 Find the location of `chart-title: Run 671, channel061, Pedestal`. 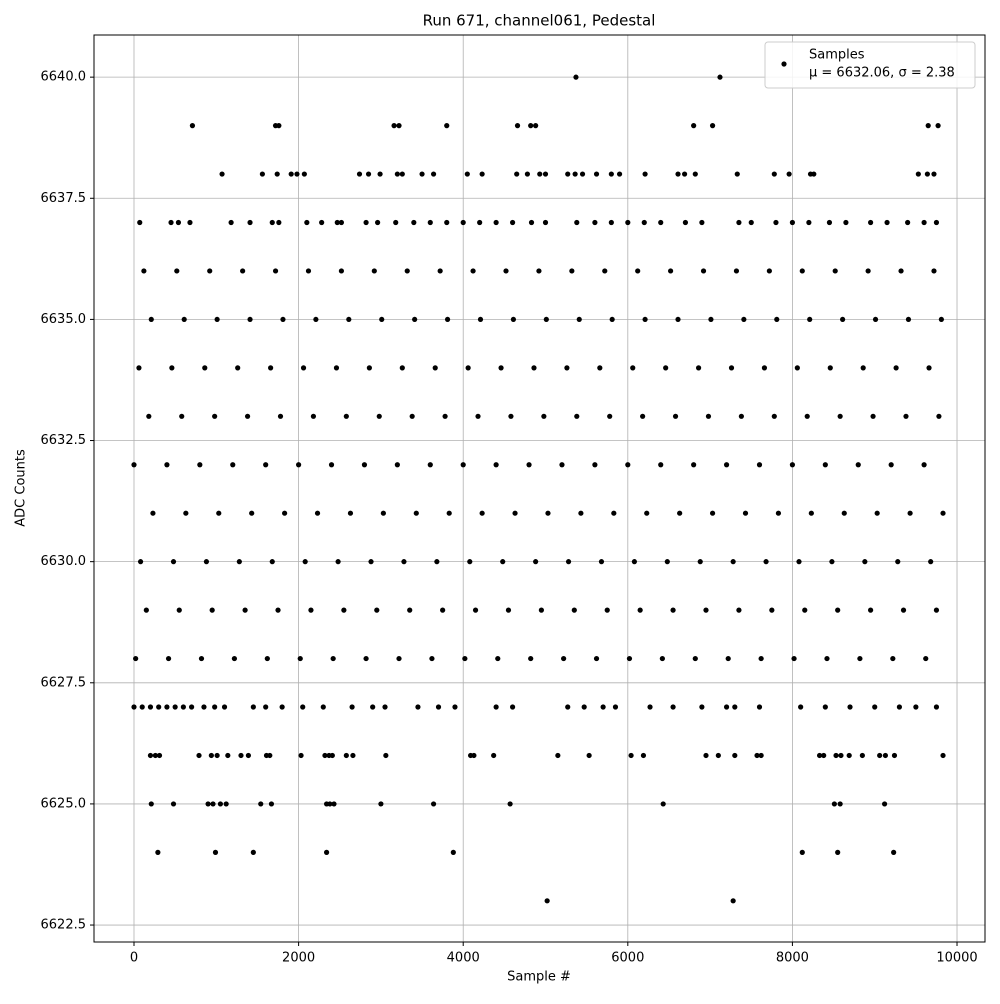

chart-title: Run 671, channel061, Pedestal is located at coordinates (539, 21).